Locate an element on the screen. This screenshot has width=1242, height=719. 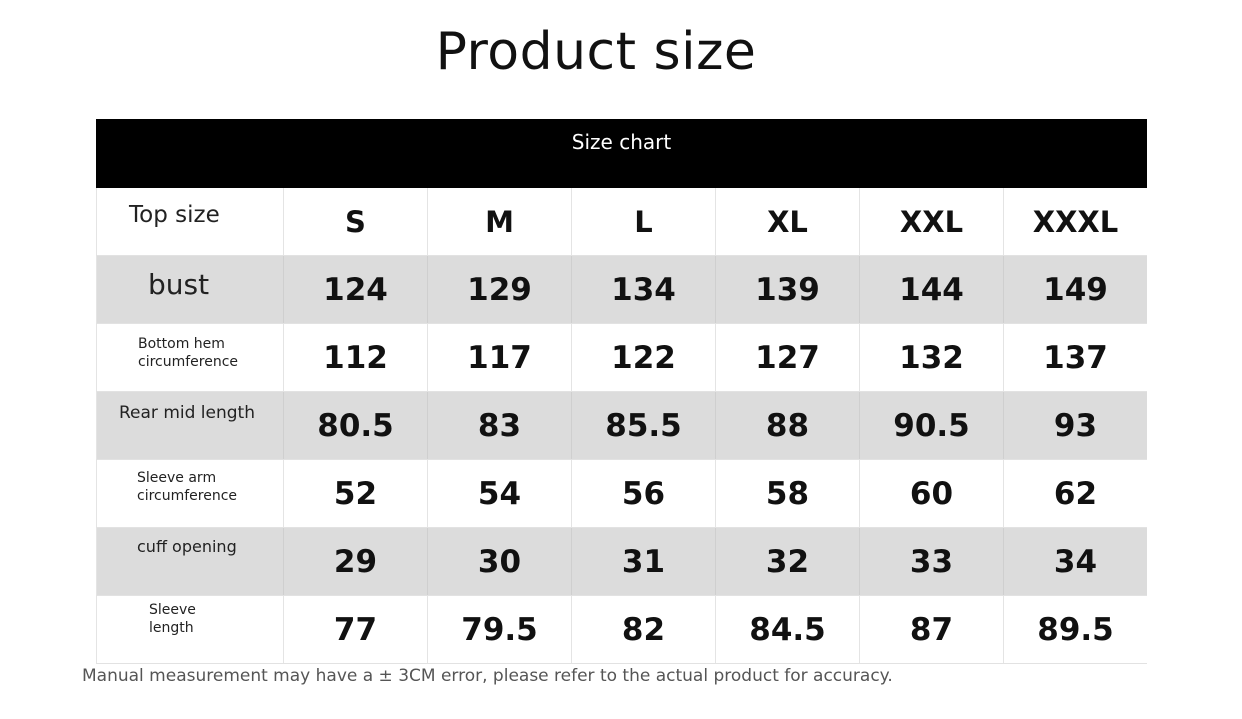
value-cell: 87 is located at coordinates (931, 629).